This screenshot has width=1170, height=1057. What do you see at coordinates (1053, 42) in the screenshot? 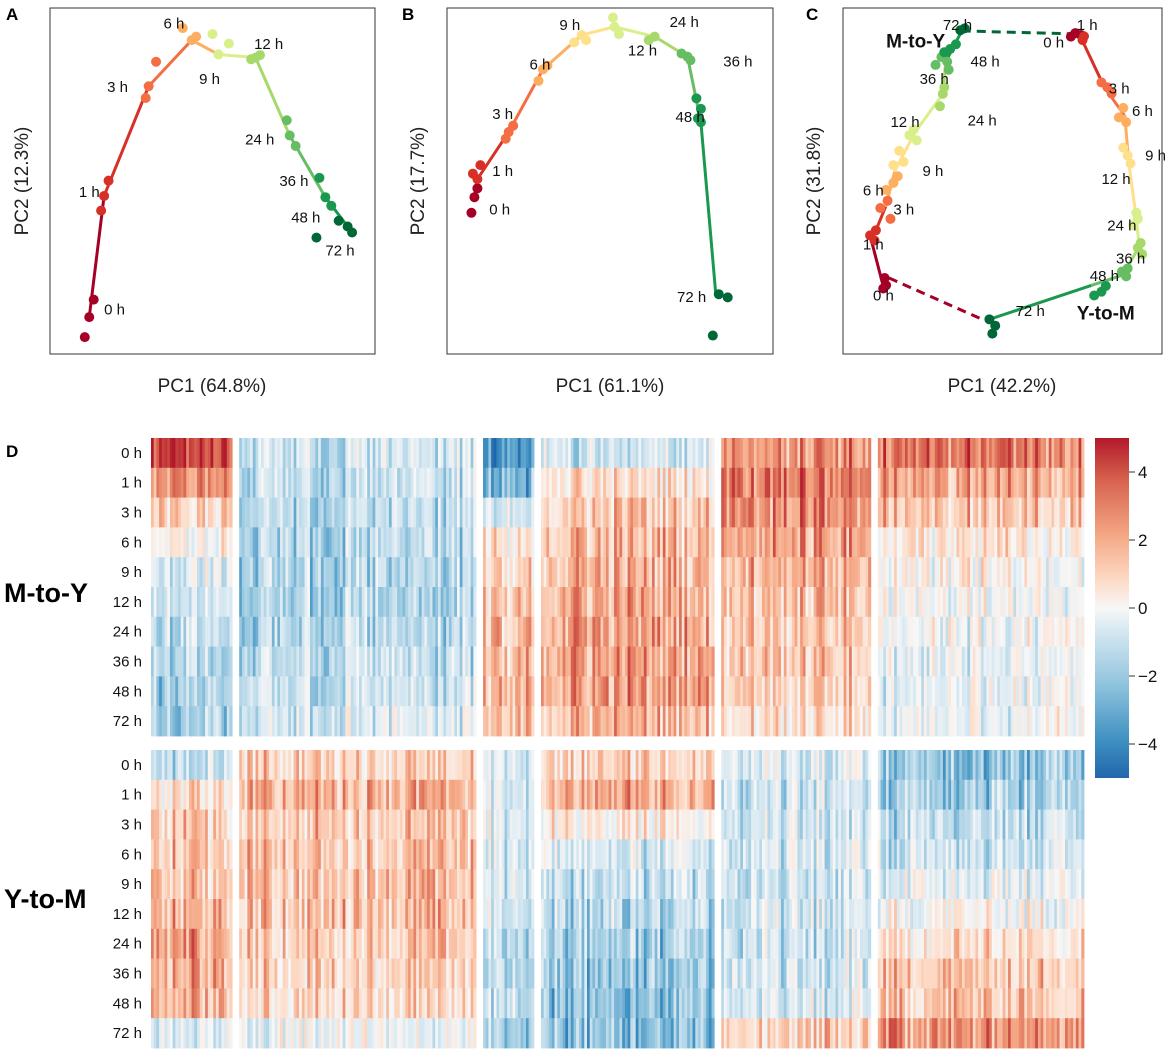
I see `timepoint-label: 0 h` at bounding box center [1053, 42].